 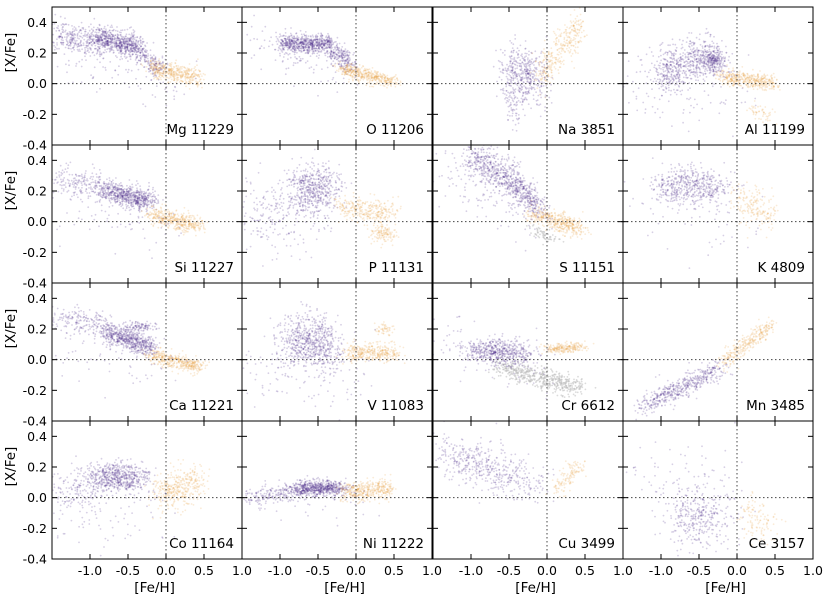 I want to click on y-tick-label: 0.2, so click(x=37, y=53).